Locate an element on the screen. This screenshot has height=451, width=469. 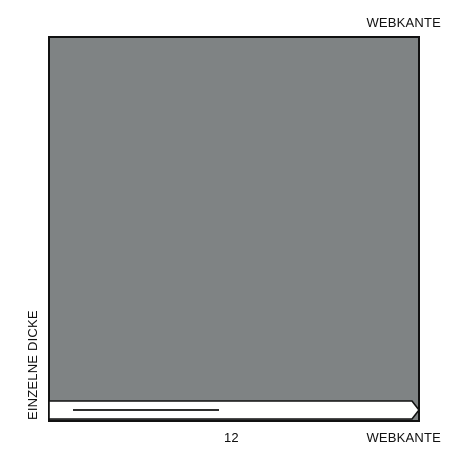
single-thickness-label: EINZELNE DICKE is located at coordinates (32, 365).